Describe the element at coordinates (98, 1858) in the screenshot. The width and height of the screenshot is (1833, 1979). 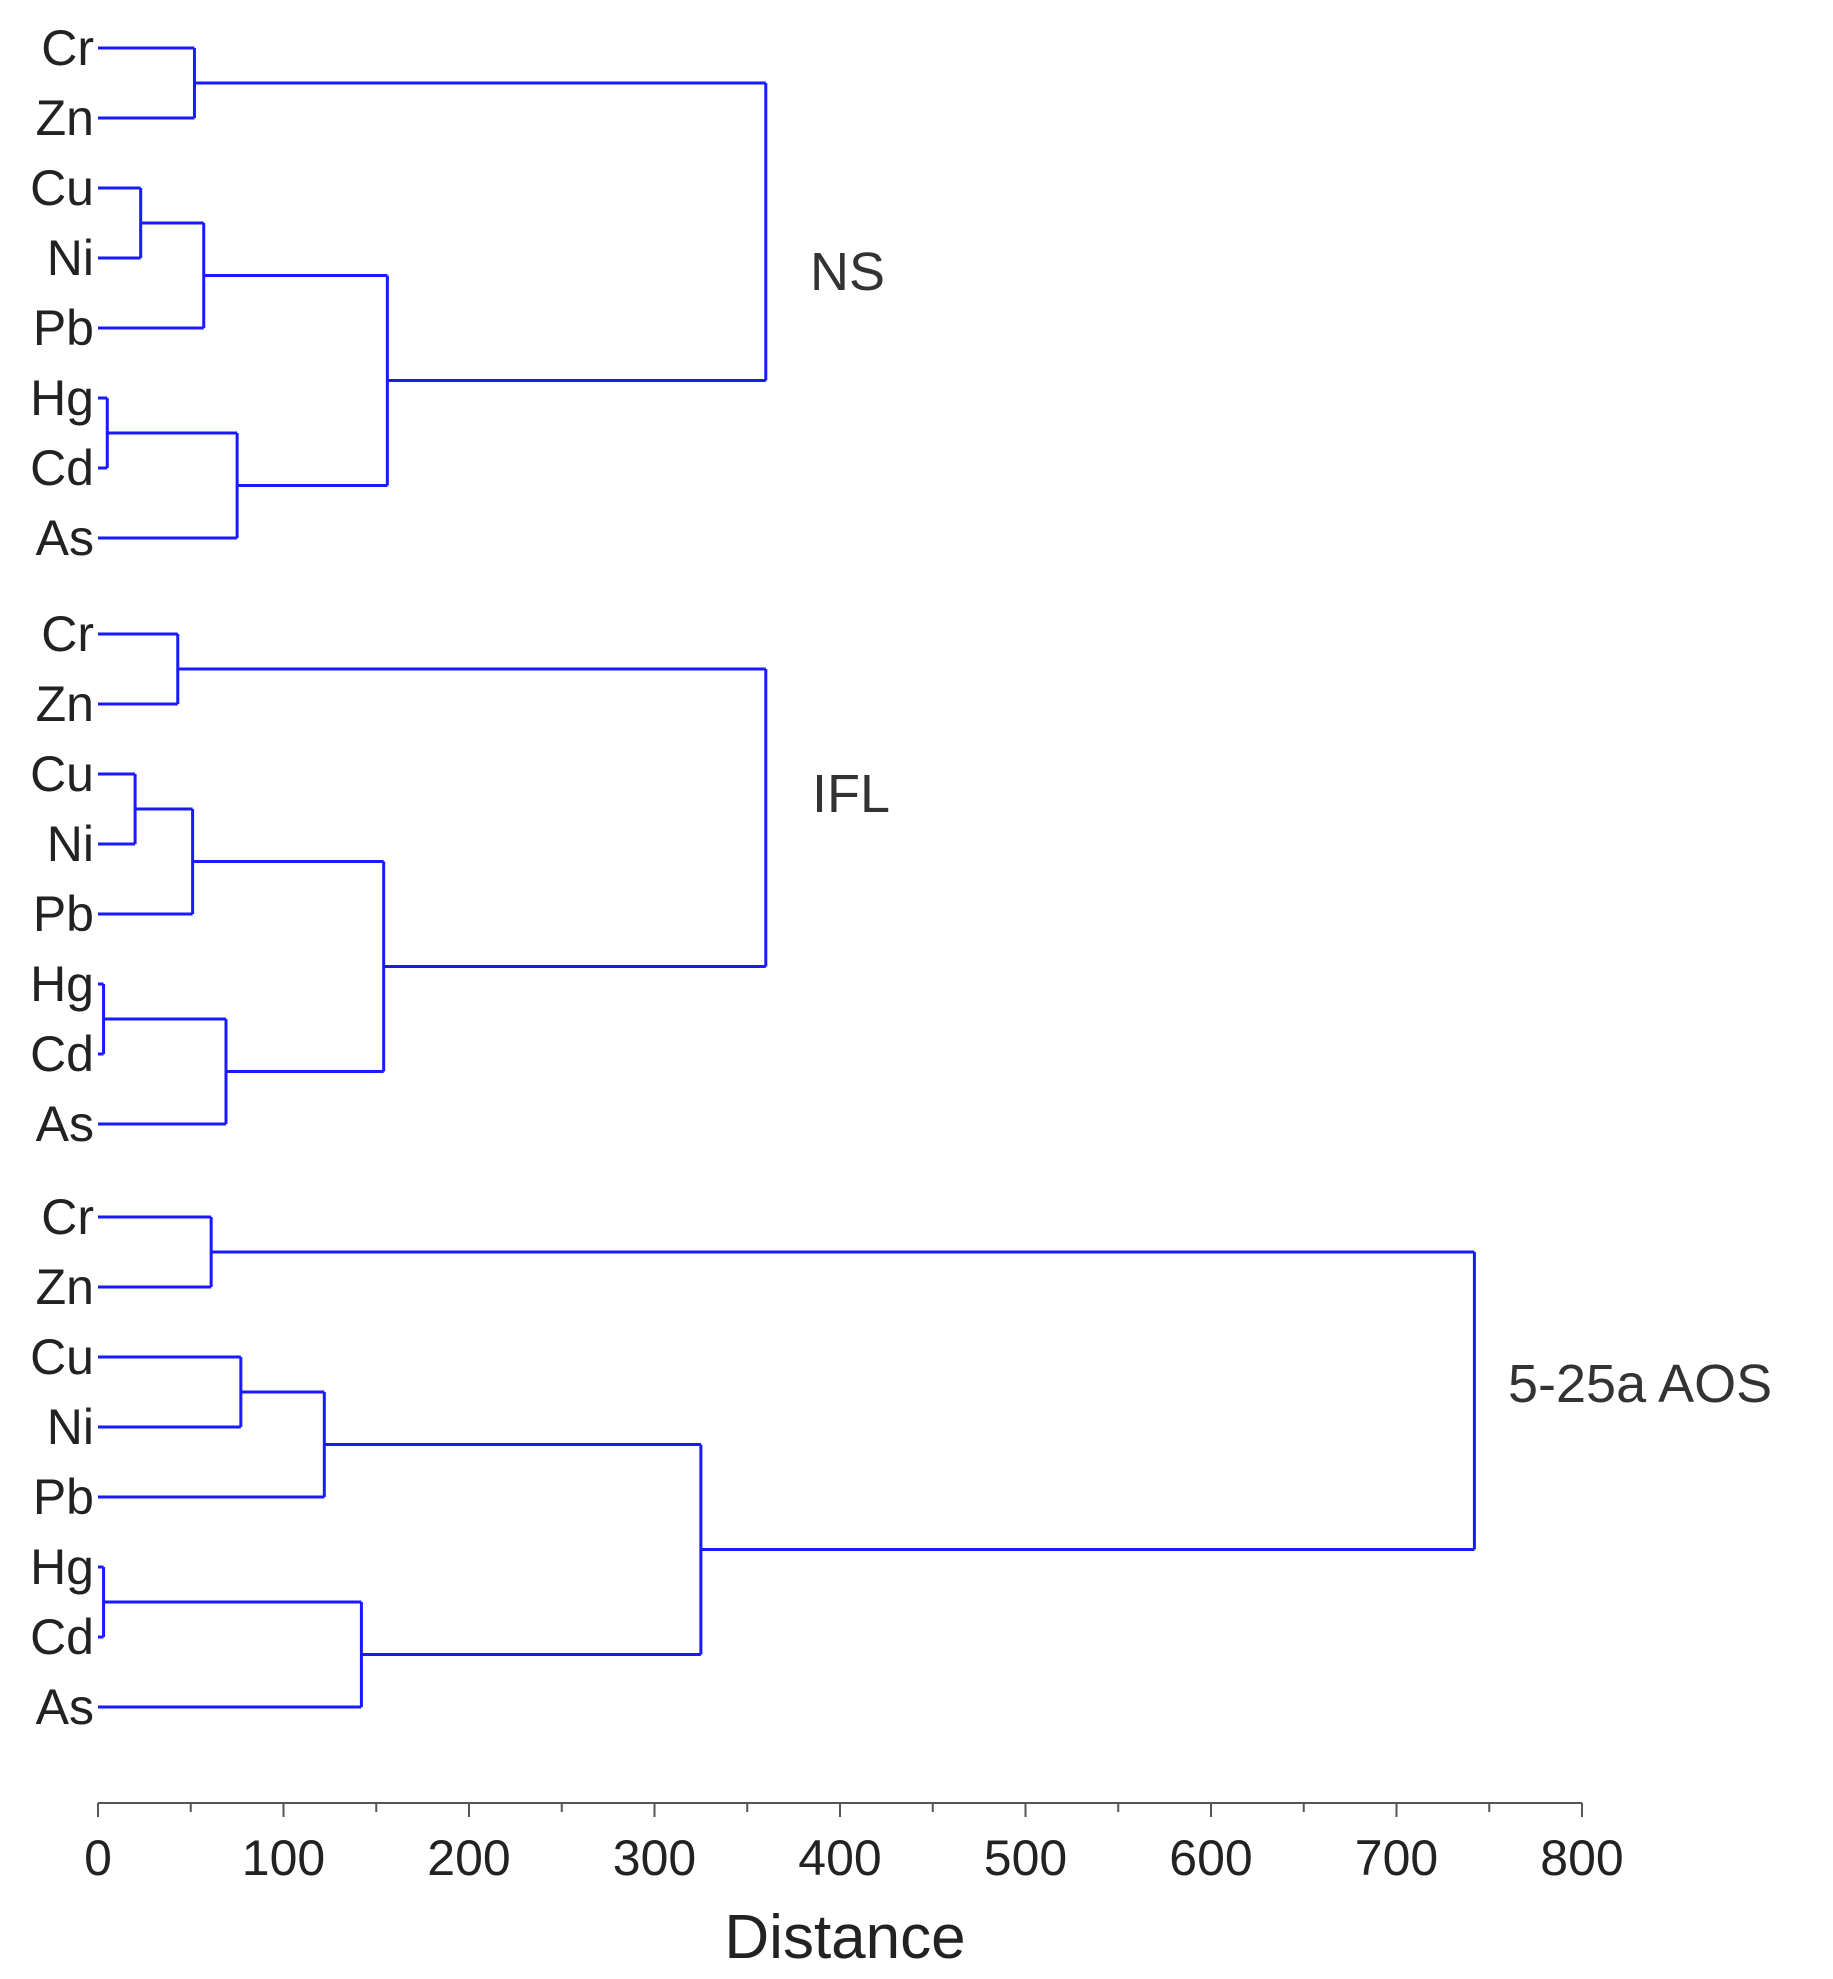
I see `x-tick-label: 0` at that location.